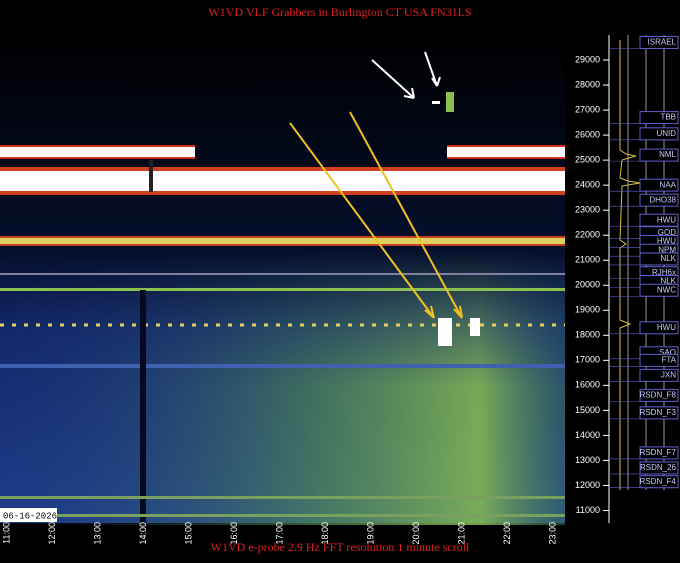  I want to click on station-label: RSDN_F7, so click(658, 452).